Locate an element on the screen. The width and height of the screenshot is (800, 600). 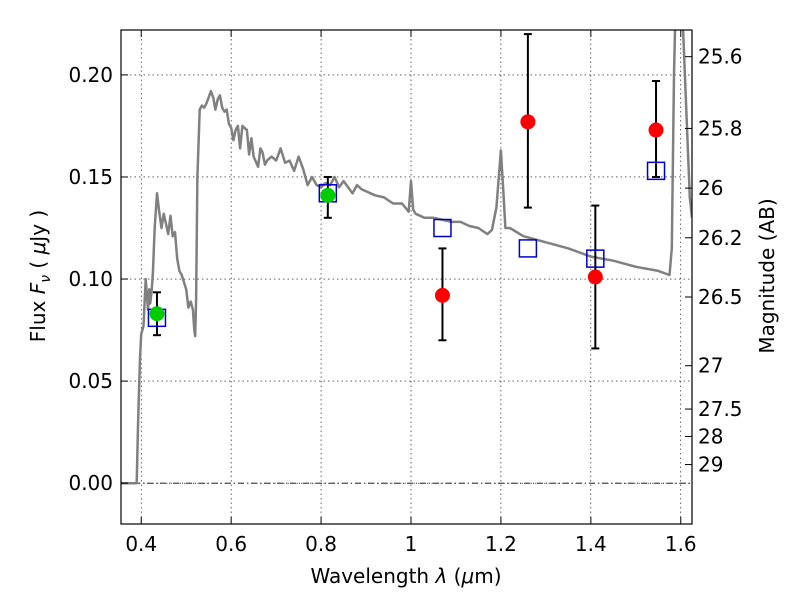
magnitude-axis-ticks: 25.6 25.8 26 26.2 26.5 27 27.5 28 29 is located at coordinates (714, 261).